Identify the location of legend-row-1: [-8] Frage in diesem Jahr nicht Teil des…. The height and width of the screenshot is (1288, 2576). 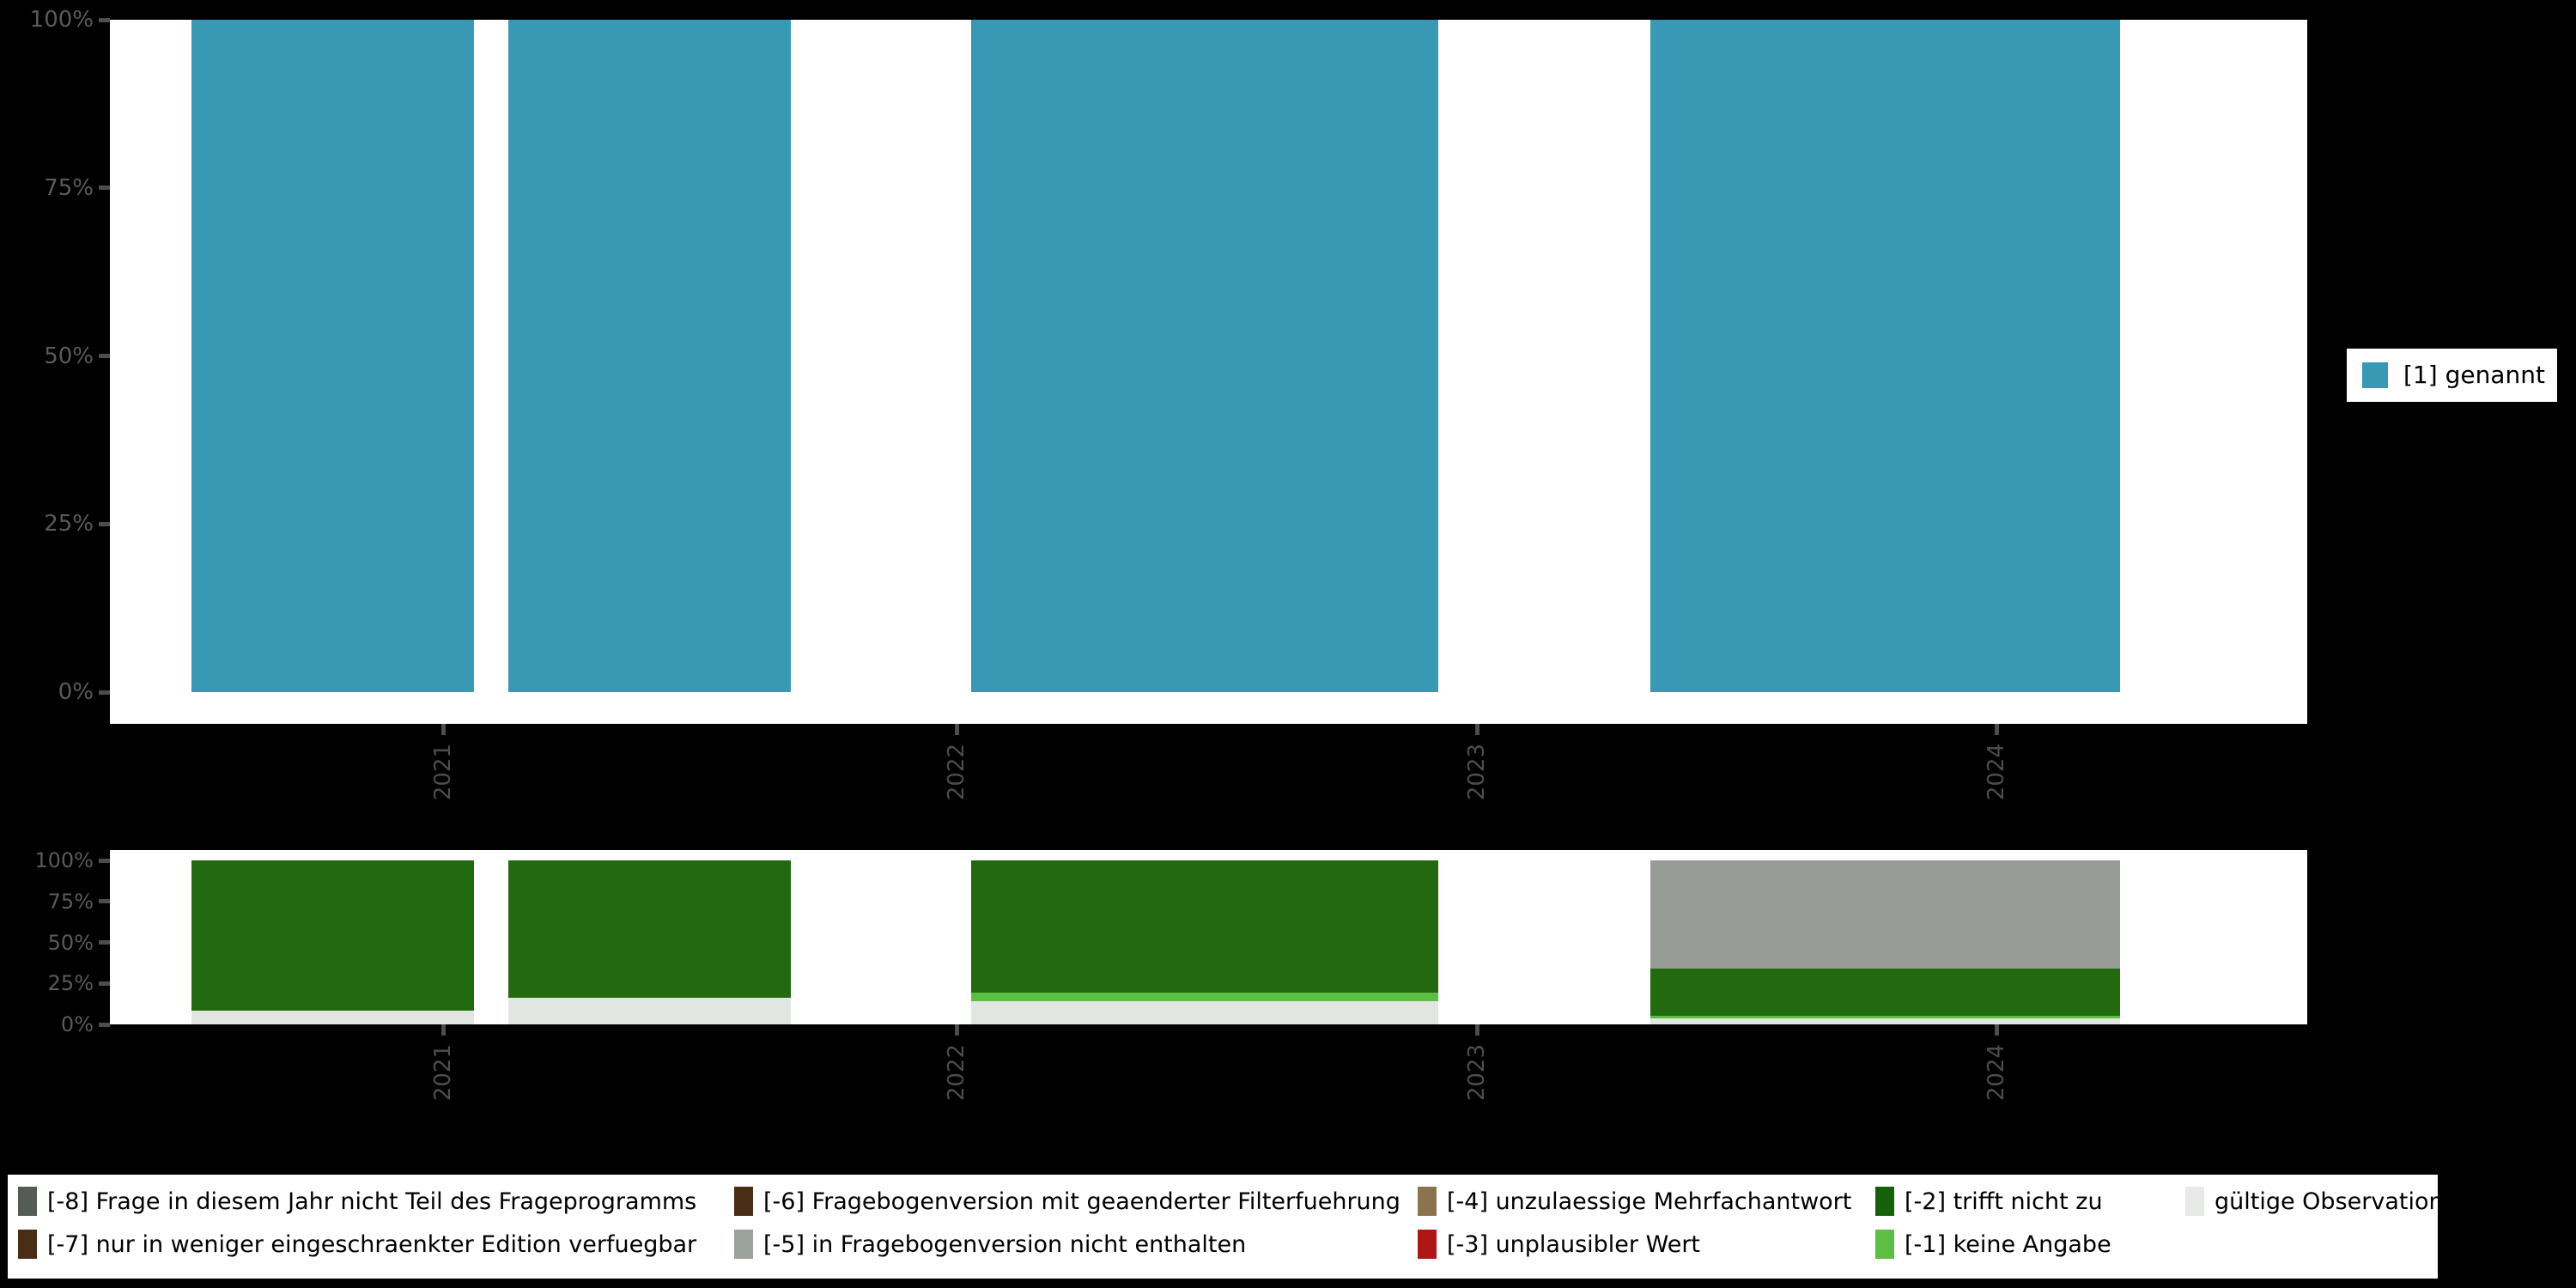
(1245, 1208).